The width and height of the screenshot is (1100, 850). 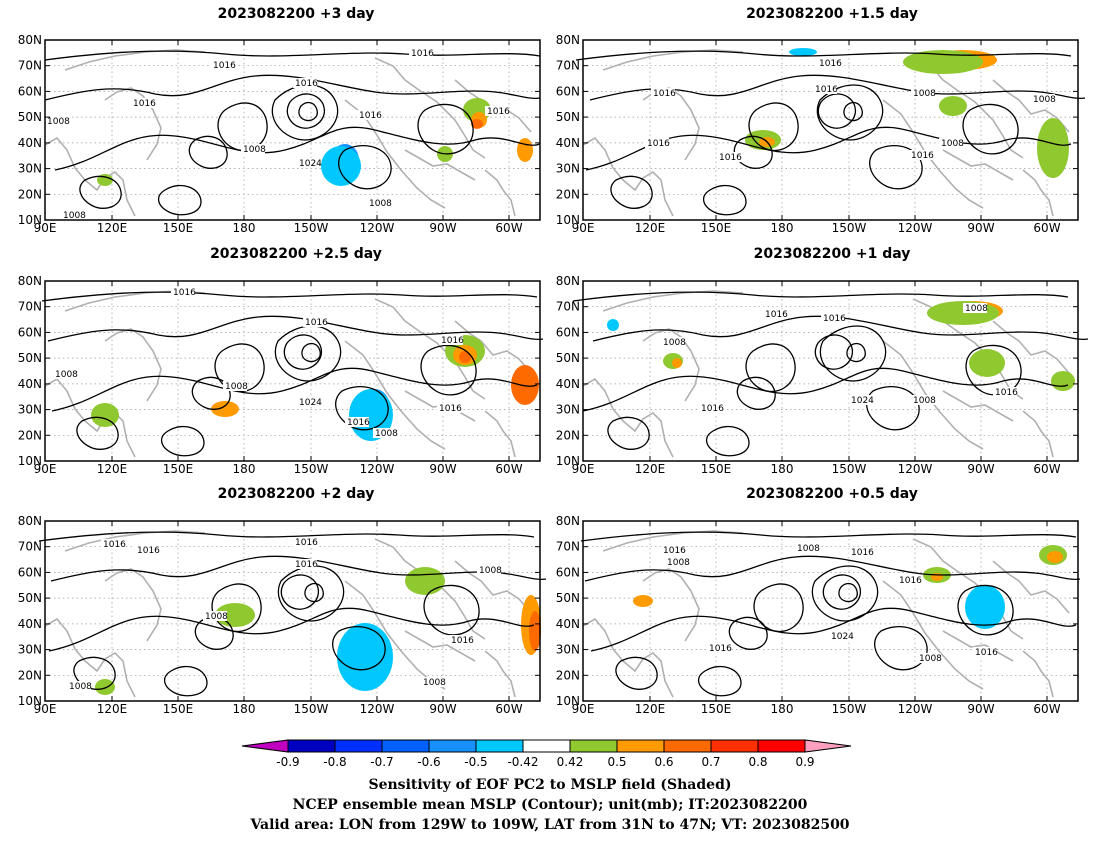 What do you see at coordinates (663, 762) in the screenshot?
I see `colorbar-label: 0.6` at bounding box center [663, 762].